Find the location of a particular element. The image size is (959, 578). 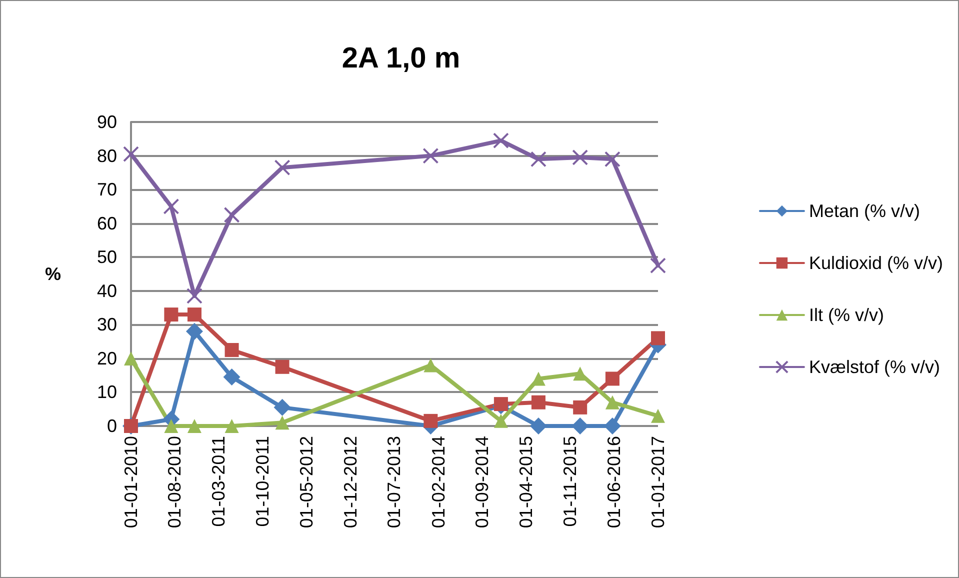

y-tick-label: 30 is located at coordinates (106, 324).